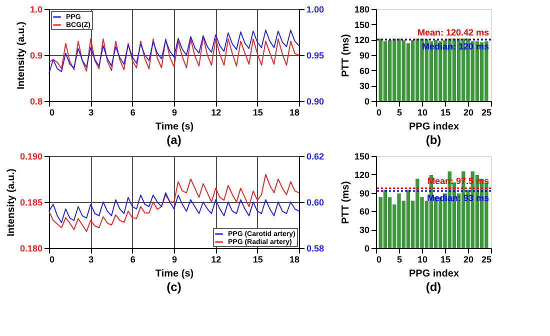  Describe the element at coordinates (434, 287) in the screenshot. I see `text: (d)` at that location.